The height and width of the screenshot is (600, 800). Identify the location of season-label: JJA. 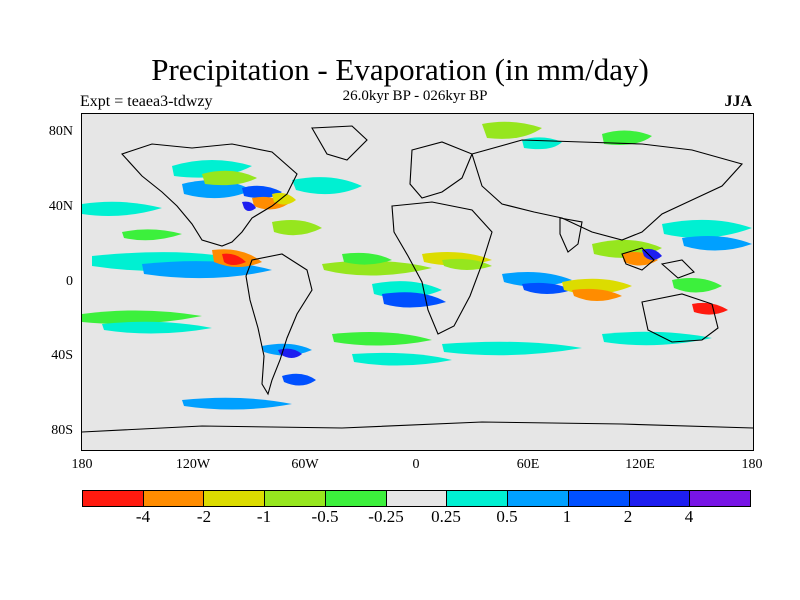
(738, 101).